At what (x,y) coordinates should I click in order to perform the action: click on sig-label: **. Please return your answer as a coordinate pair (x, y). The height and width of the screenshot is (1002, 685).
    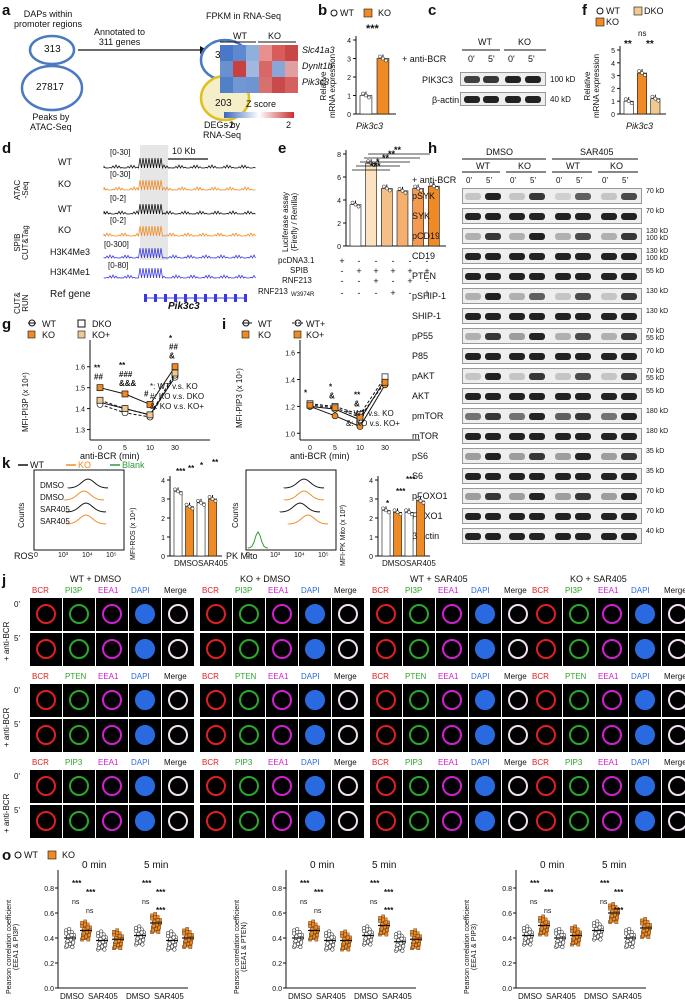
    Looking at the image, I should click on (191, 468).